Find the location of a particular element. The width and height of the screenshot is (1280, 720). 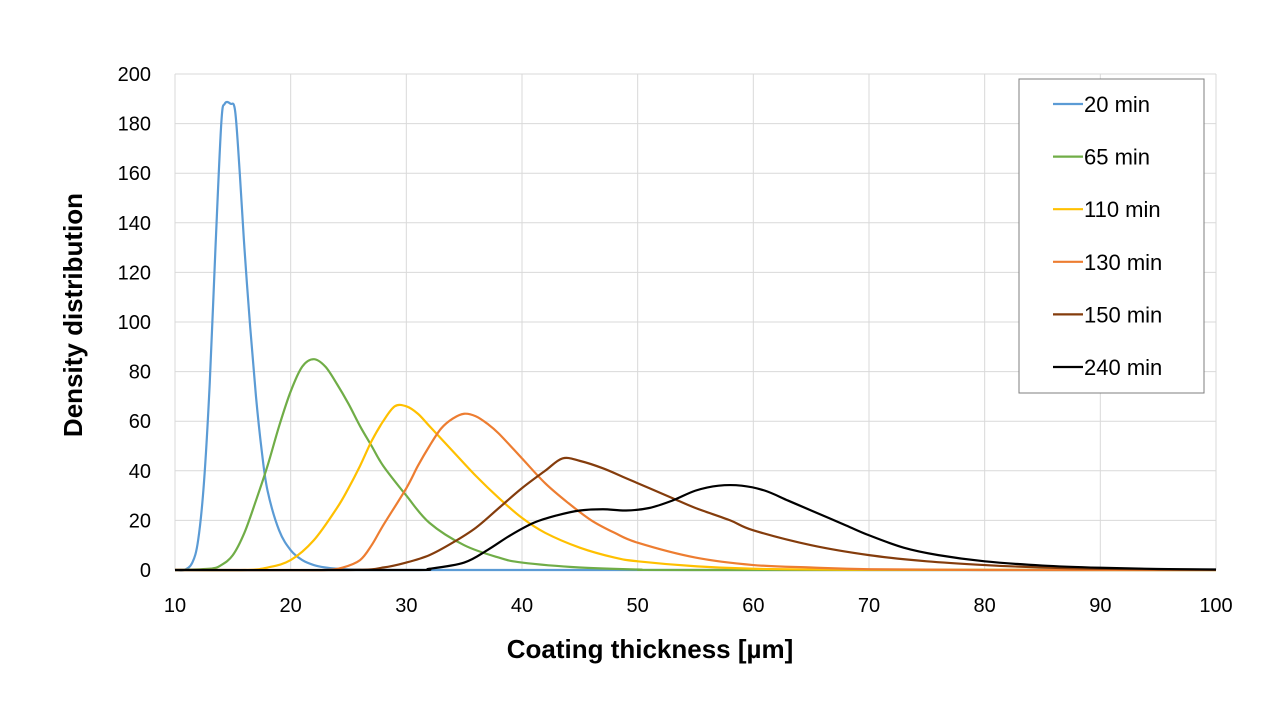

x-tick-label: 60 is located at coordinates (753, 606).